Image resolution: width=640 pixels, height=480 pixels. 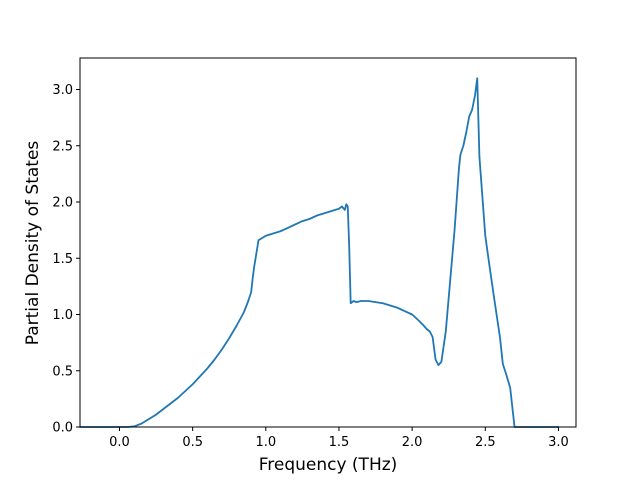 What do you see at coordinates (33, 243) in the screenshot?
I see `y-axis-label: Partial Density of States` at bounding box center [33, 243].